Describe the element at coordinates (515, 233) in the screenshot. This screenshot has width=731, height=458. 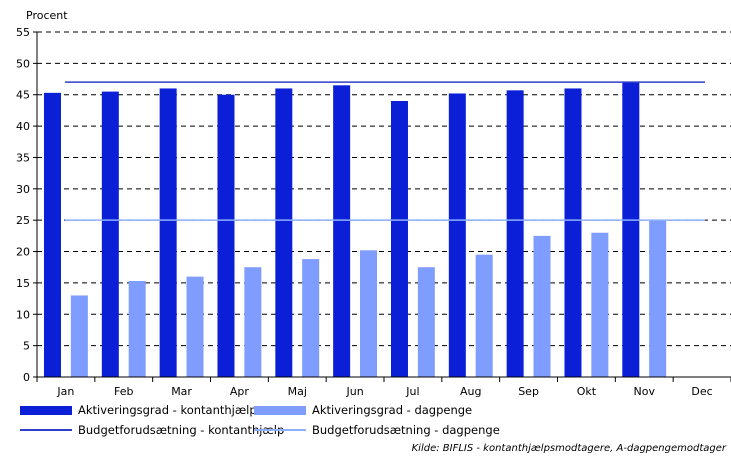
I see `bar-0-sep` at that location.